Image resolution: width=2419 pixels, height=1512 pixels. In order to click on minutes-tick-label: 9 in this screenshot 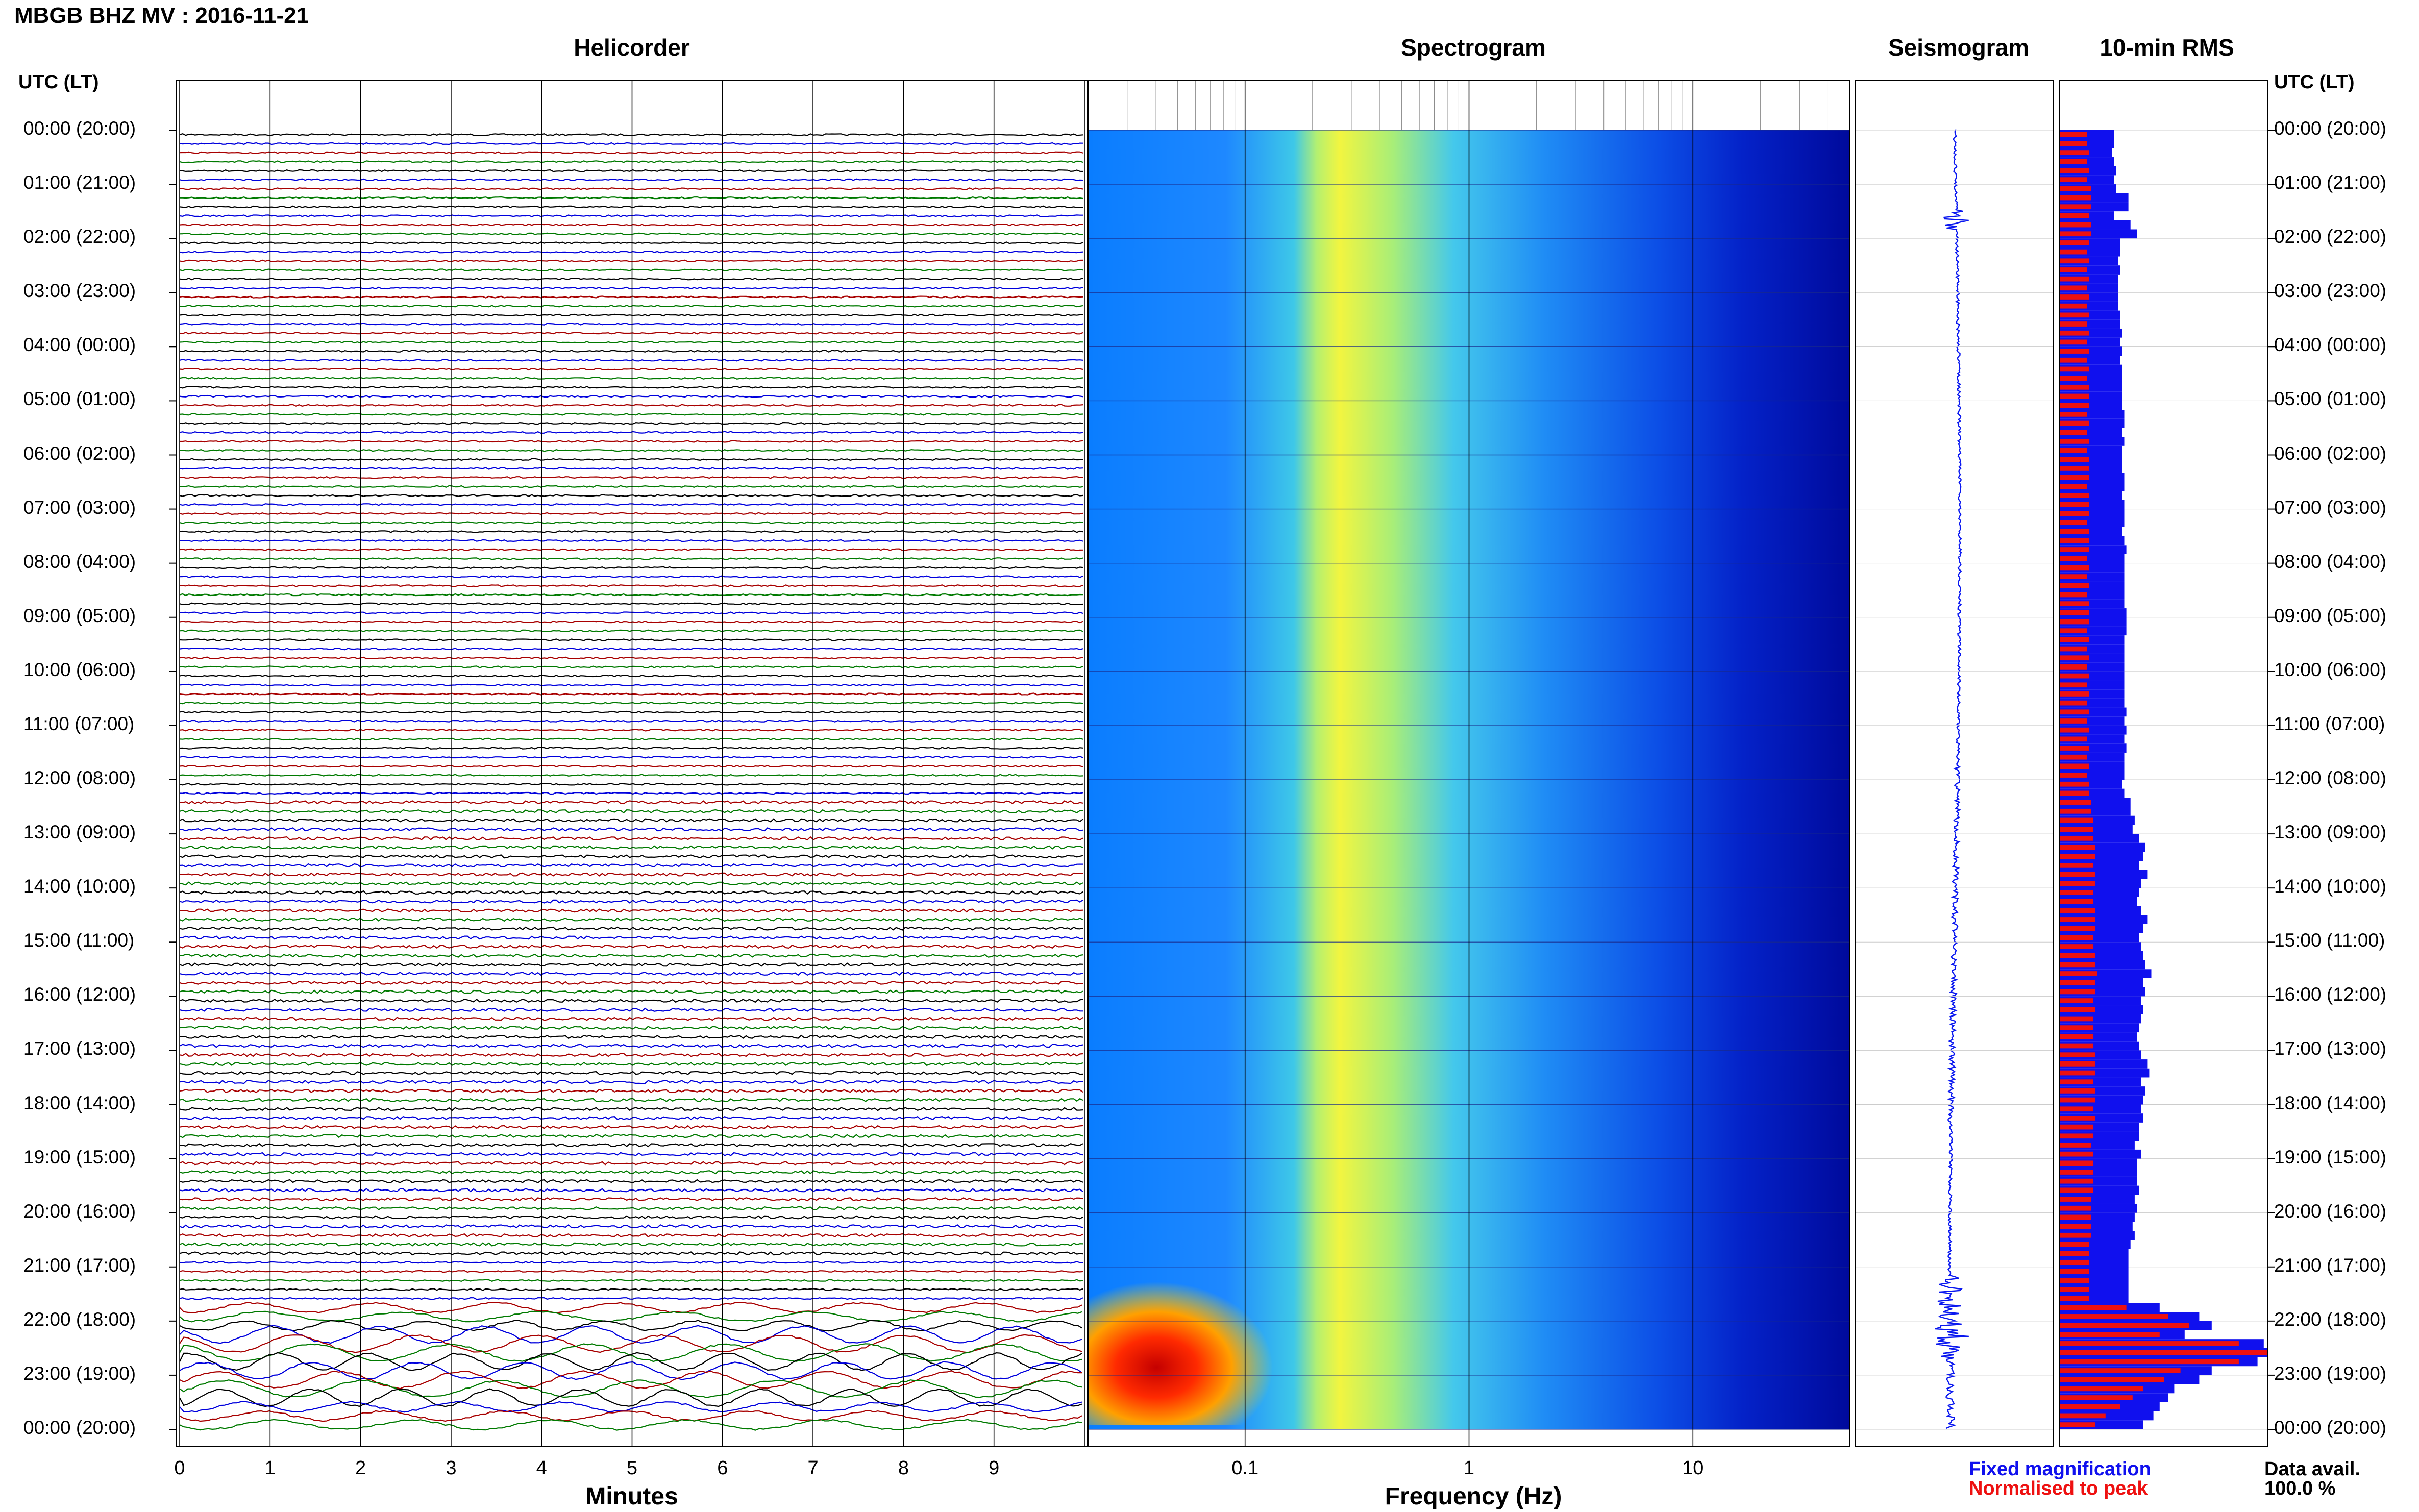, I will do `click(994, 1468)`.